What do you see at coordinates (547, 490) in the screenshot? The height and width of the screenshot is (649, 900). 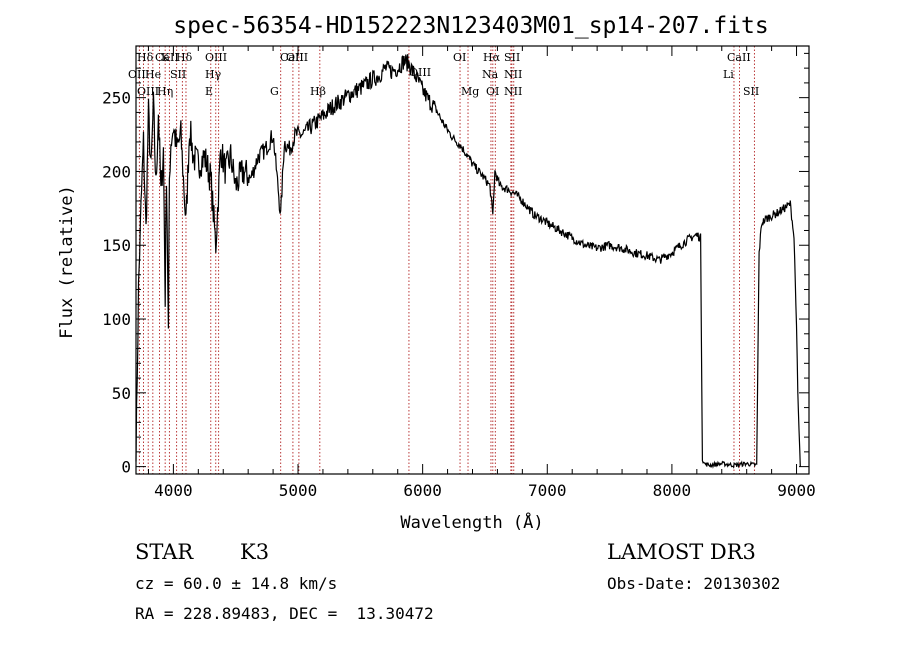 I see `x-tick-label: 7000` at bounding box center [547, 490].